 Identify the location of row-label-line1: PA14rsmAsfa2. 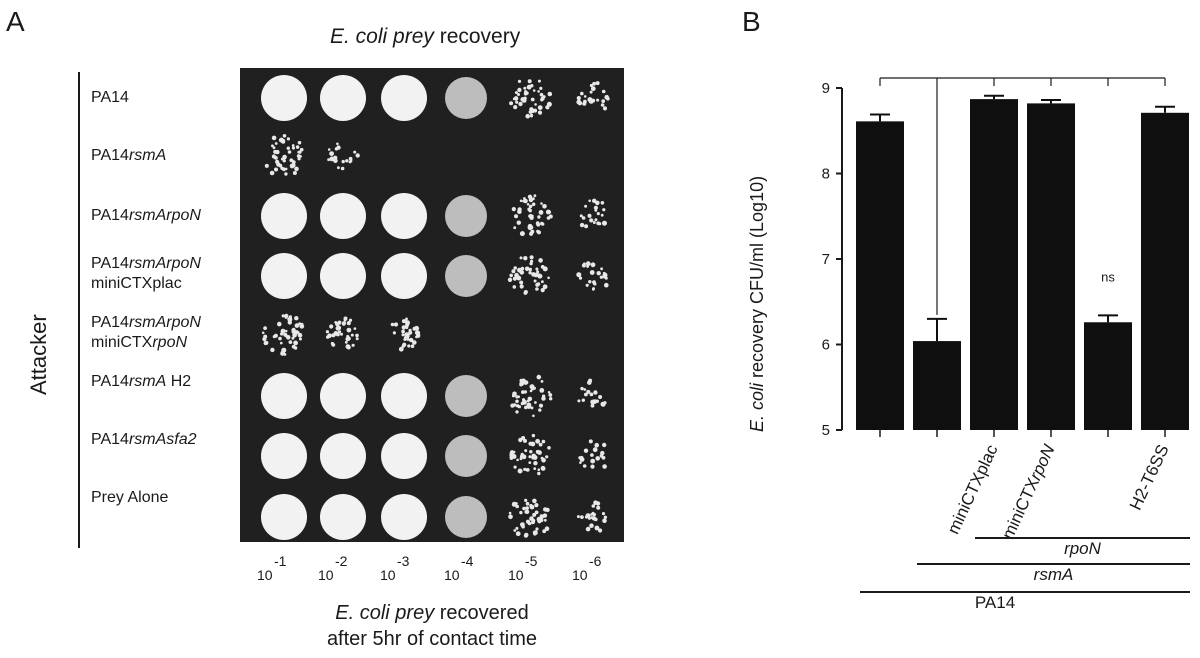
(144, 440).